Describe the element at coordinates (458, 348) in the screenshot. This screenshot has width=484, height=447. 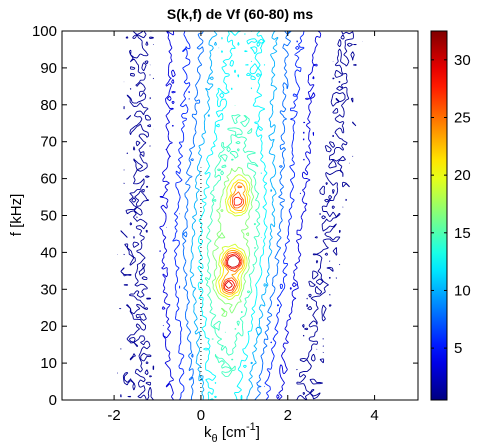
I see `colorbar-tick-label: 5` at that location.